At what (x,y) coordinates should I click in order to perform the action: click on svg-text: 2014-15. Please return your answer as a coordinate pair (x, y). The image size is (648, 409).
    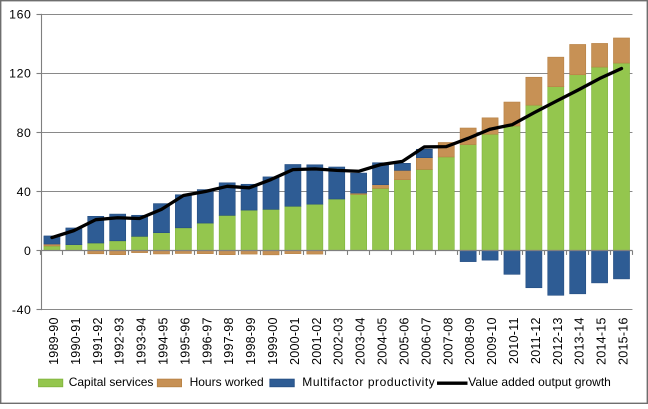
    Looking at the image, I should click on (602, 341).